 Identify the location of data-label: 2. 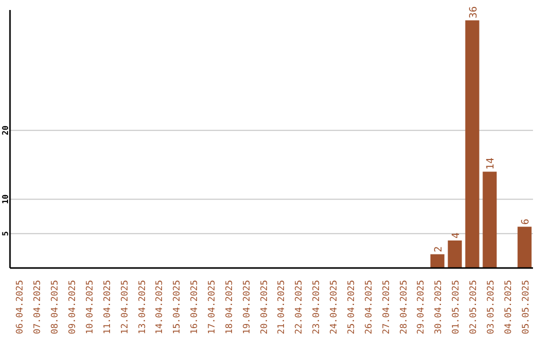
(438, 249).